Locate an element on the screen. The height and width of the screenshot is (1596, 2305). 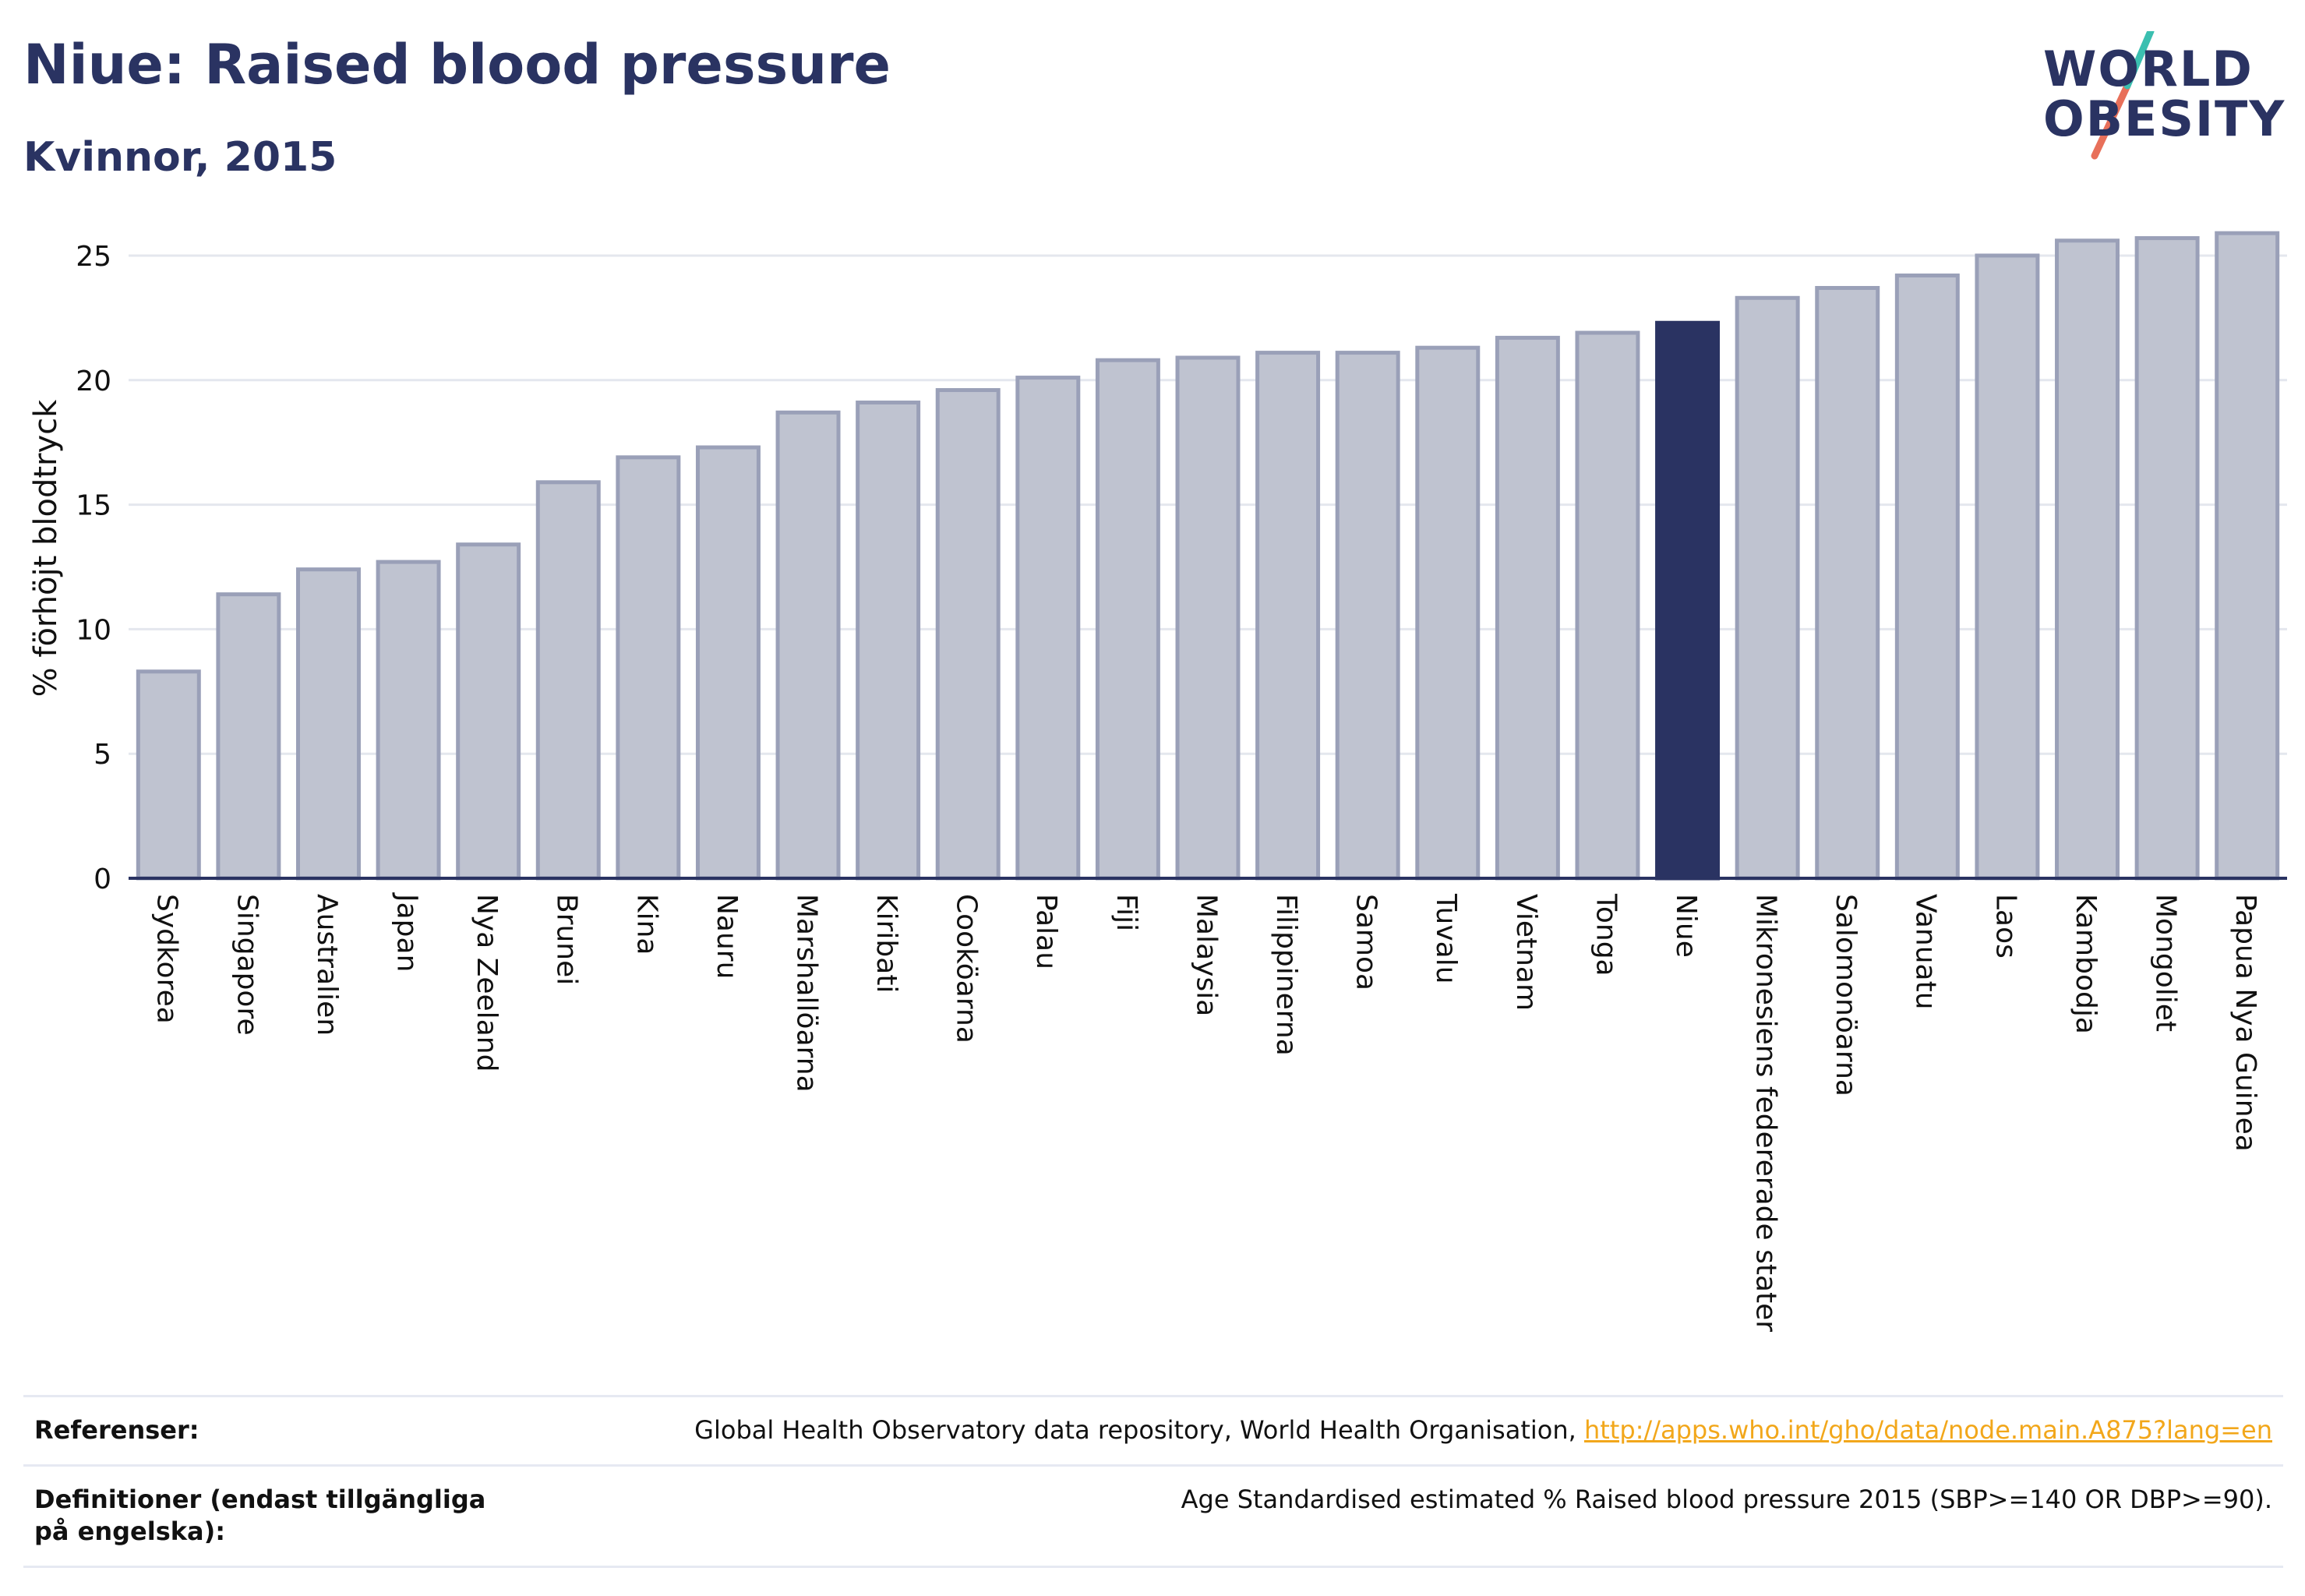
logo-word-2: OBESITY is located at coordinates (2164, 118).